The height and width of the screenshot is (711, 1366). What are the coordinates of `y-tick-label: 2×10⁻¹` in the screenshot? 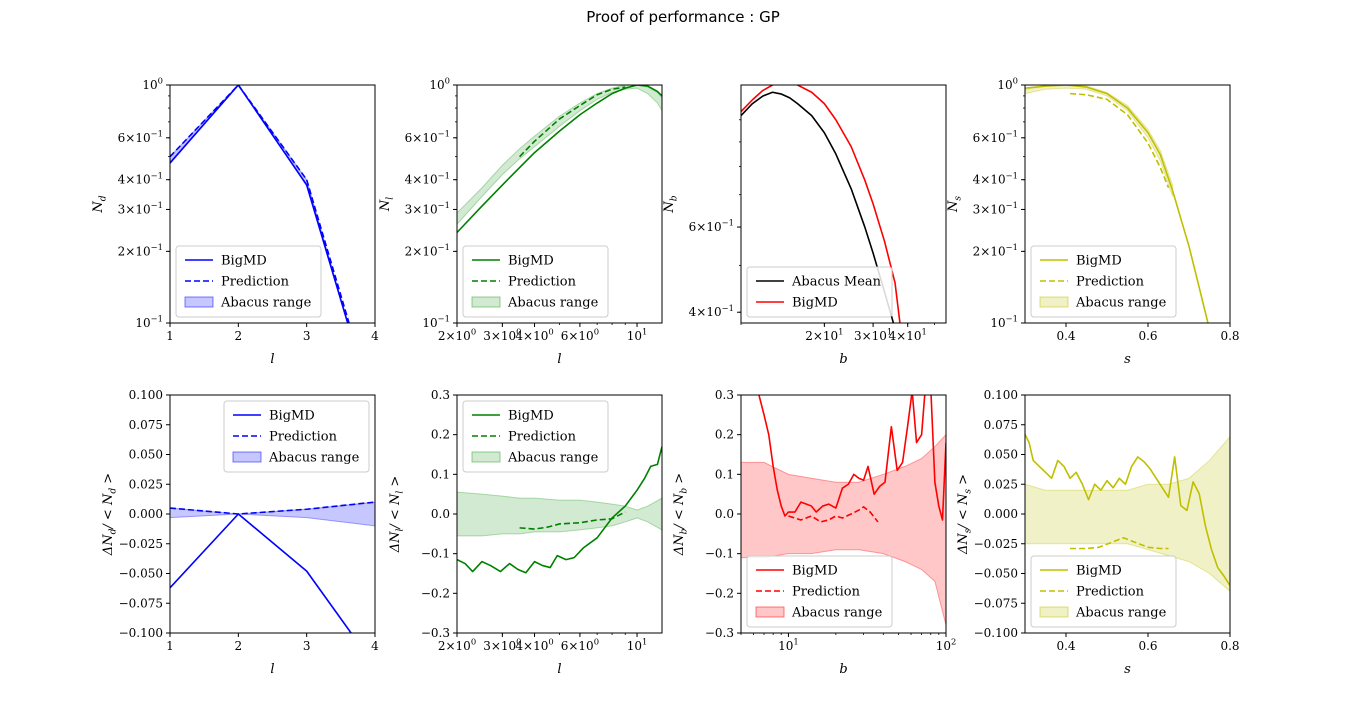 It's located at (995, 250).